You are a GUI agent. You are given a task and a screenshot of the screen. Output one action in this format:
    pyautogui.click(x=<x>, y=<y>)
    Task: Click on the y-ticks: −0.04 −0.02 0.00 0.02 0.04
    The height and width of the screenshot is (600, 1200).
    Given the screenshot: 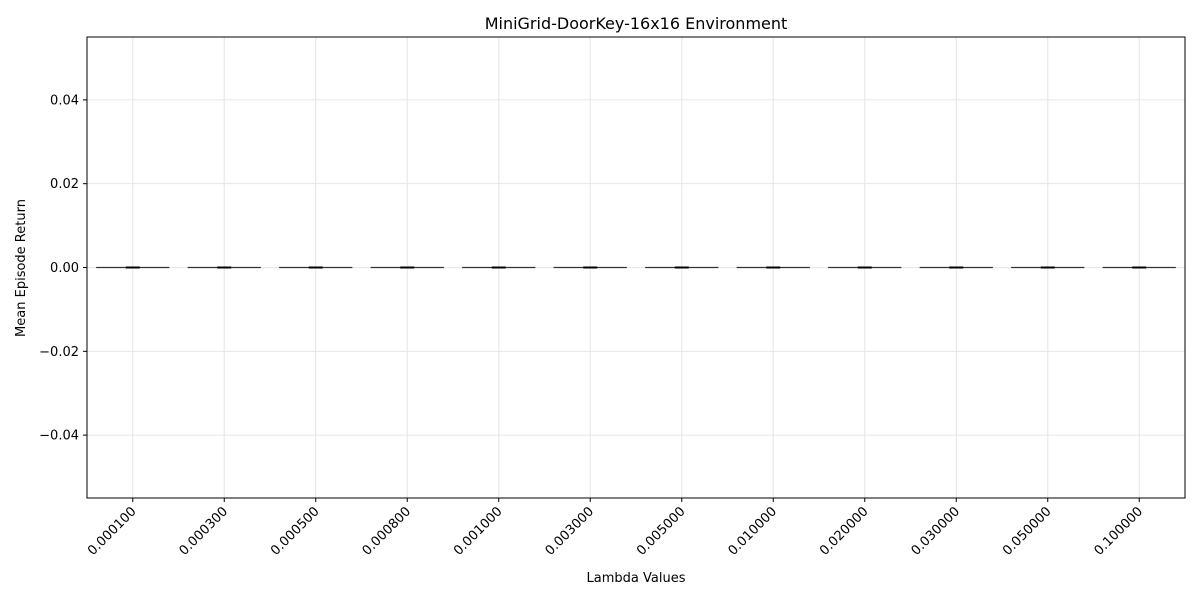 What is the action you would take?
    pyautogui.click(x=63, y=268)
    